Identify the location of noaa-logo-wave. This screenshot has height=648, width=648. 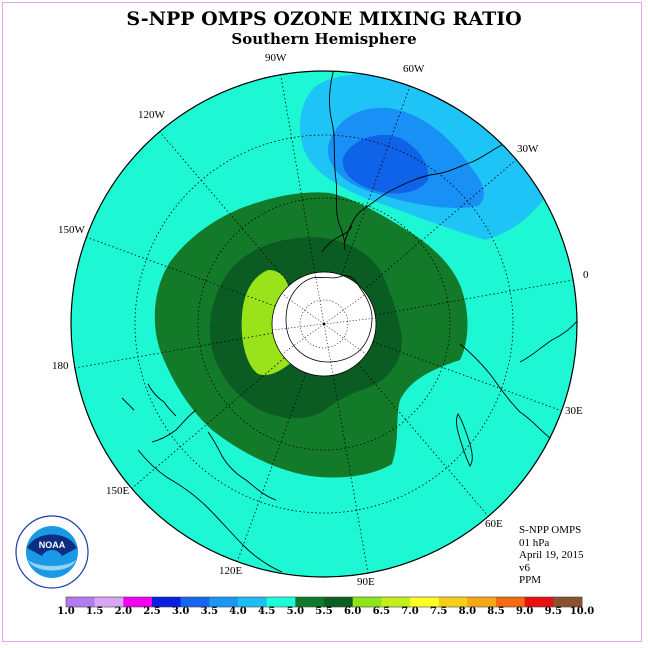
(52, 565).